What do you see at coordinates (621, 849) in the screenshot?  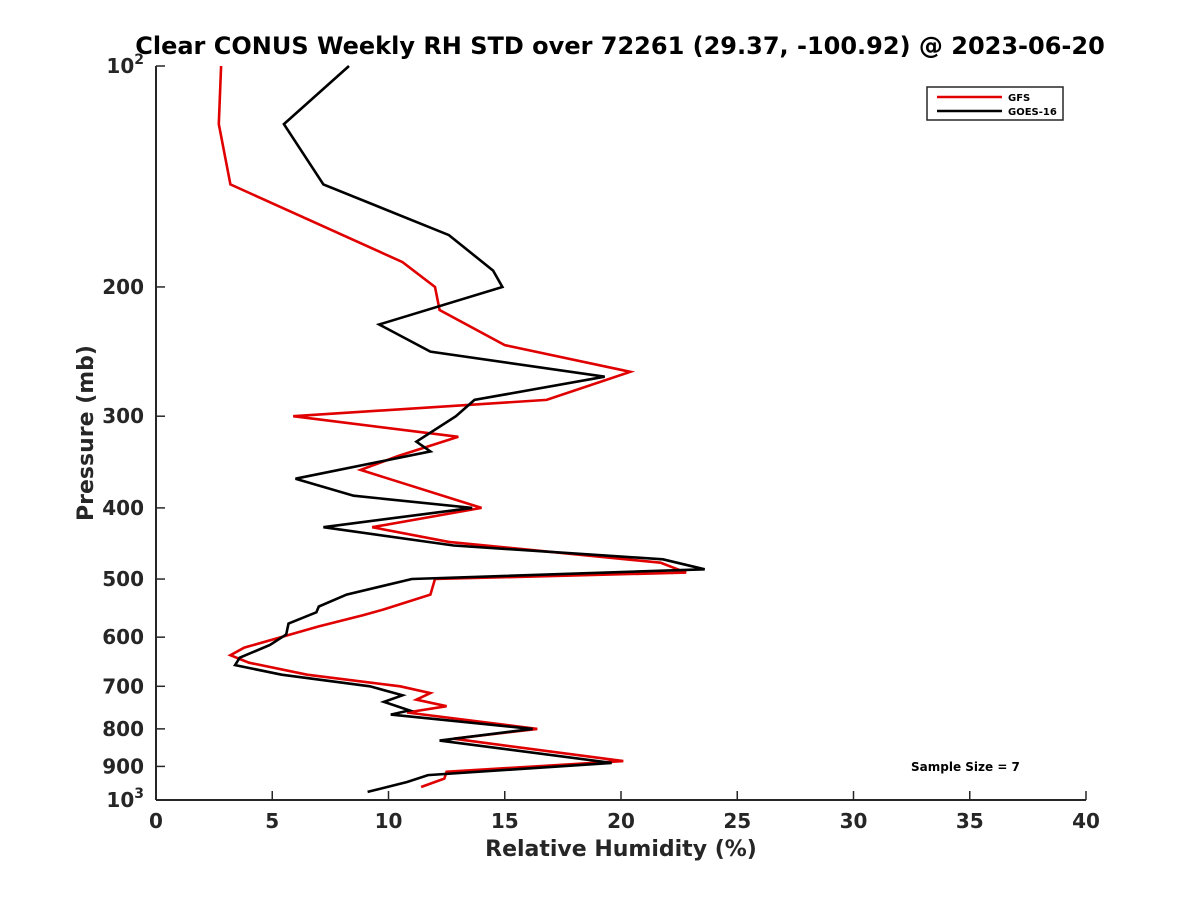 I see `x-axis-label: Relative Humidity (%)` at bounding box center [621, 849].